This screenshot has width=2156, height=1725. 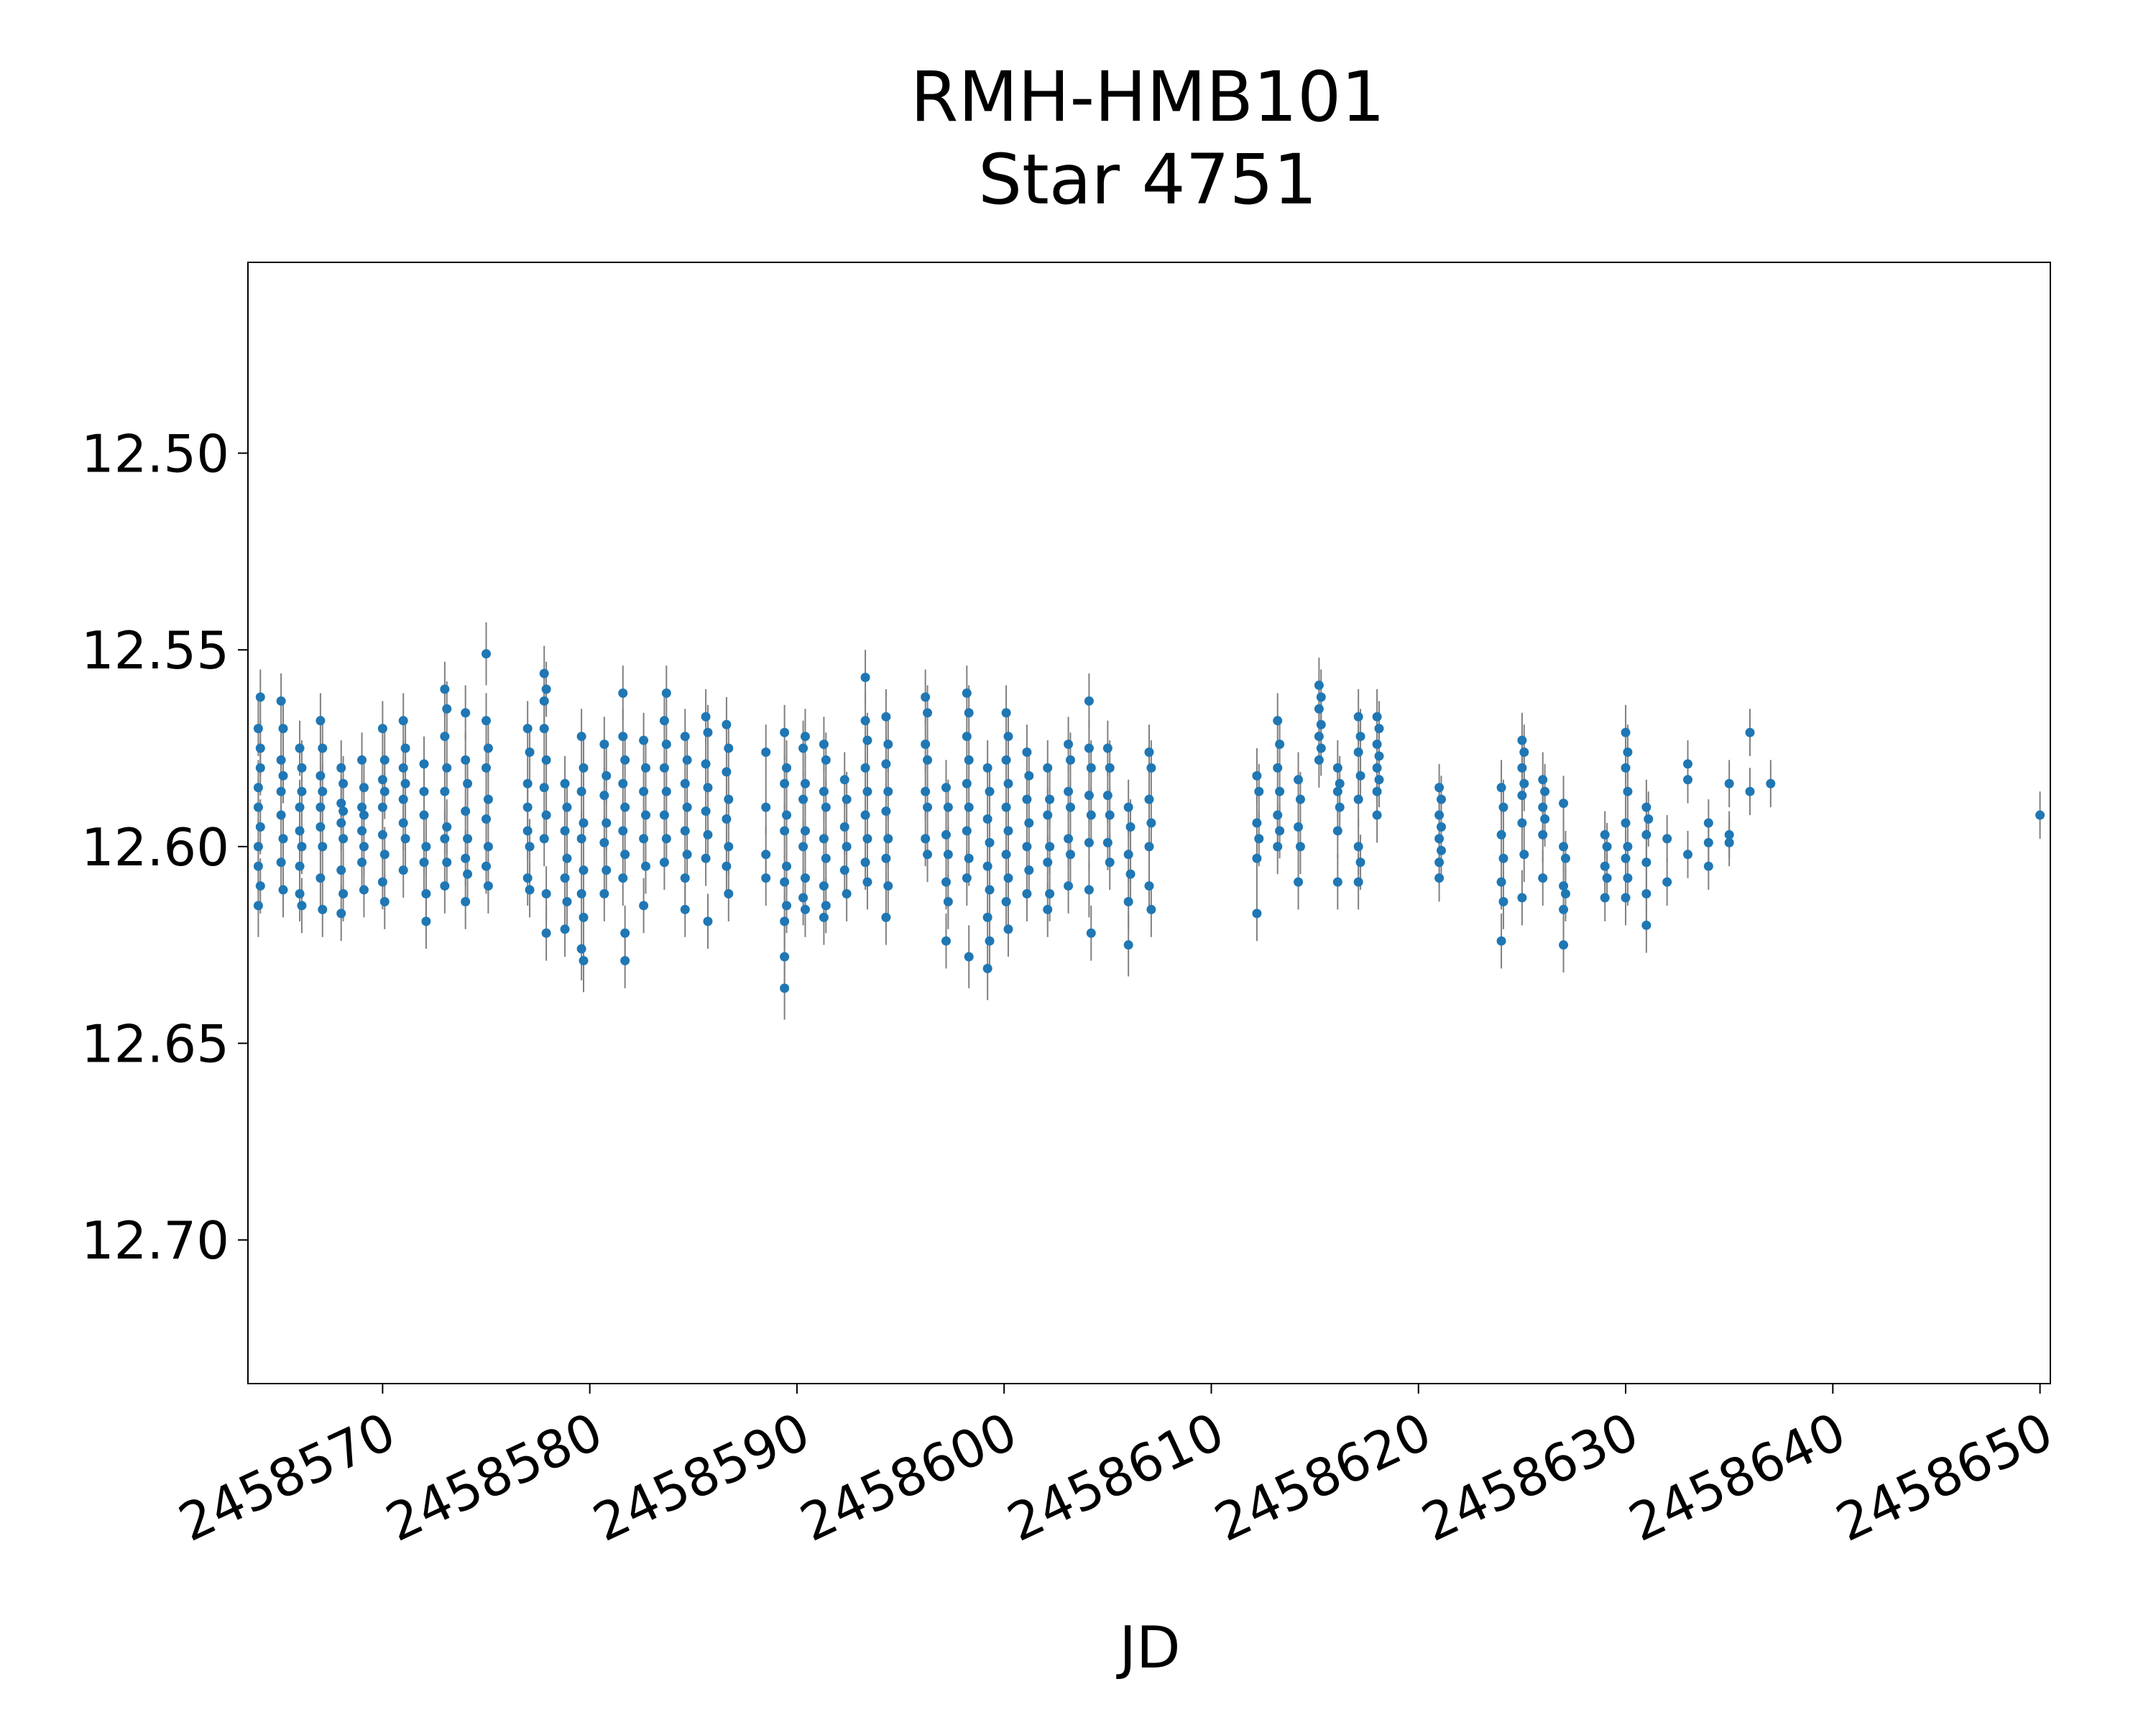 What do you see at coordinates (155, 1044) in the screenshot?
I see `y-tick-label: 12.65` at bounding box center [155, 1044].